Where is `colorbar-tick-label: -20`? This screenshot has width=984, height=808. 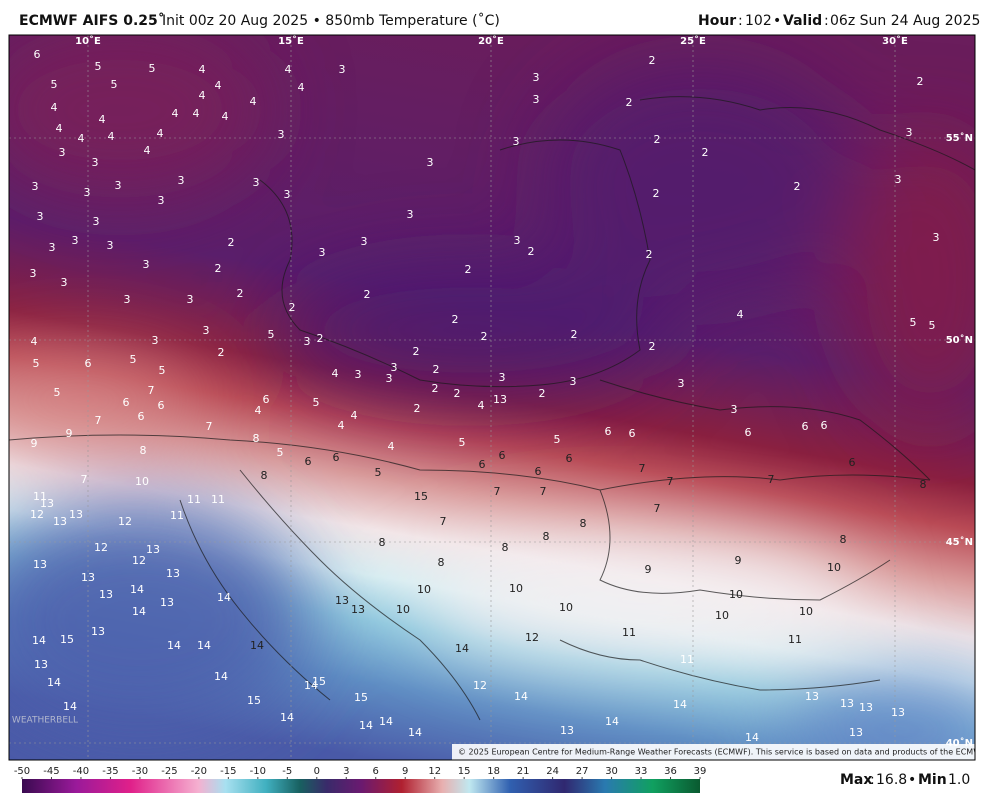 colorbar-tick-label: -20 is located at coordinates (199, 771).